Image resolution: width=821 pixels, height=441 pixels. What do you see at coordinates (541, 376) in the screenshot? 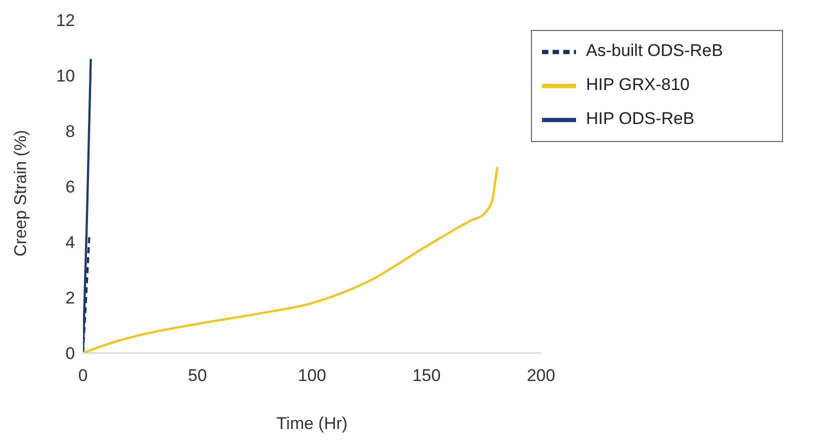
I see `x-tick-label: 200` at bounding box center [541, 376].